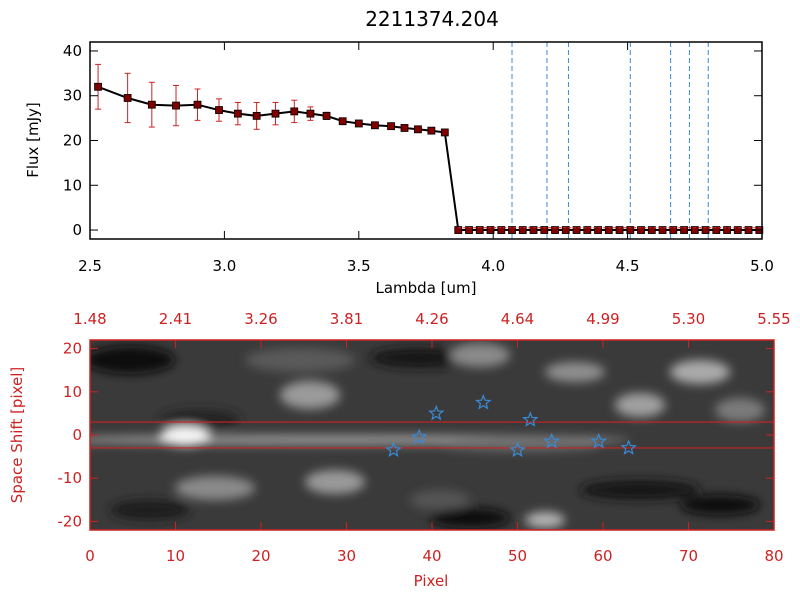 Image resolution: width=800 pixels, height=600 pixels. Describe the element at coordinates (77, 435) in the screenshot. I see `bottom-y-tick-label-2: 0` at that location.